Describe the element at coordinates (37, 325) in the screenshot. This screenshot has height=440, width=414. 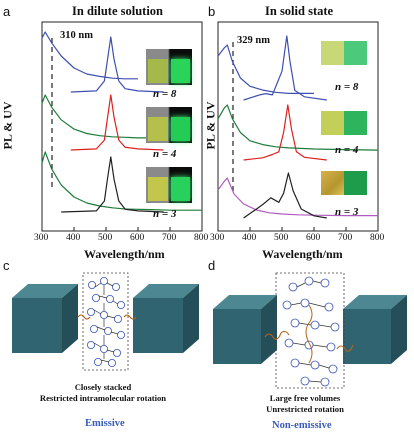
I see `left-cube-front` at that location.